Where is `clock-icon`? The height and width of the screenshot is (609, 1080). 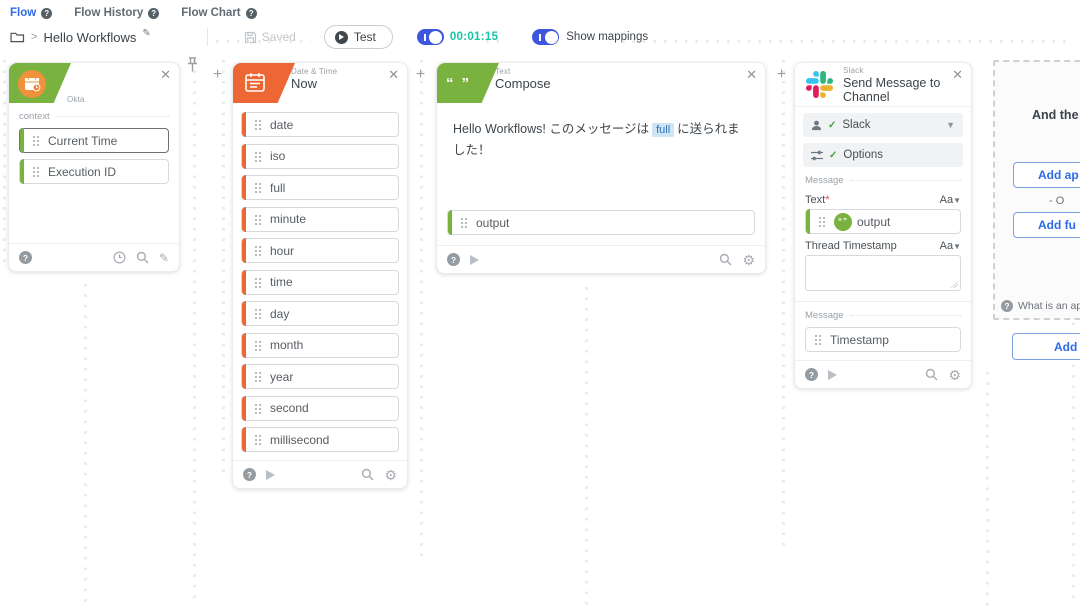 clock-icon is located at coordinates (119, 257).